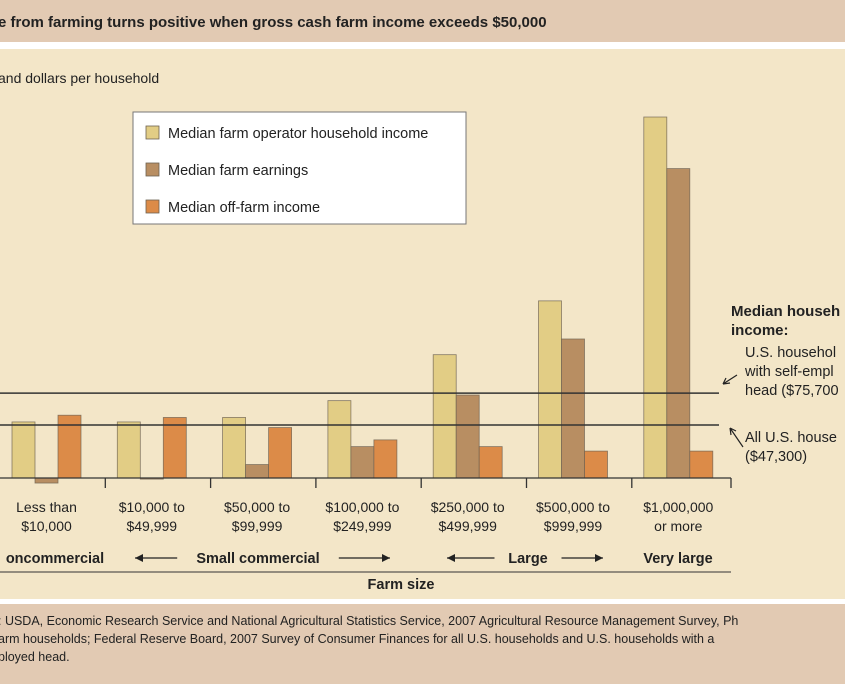 The height and width of the screenshot is (689, 845). Describe the element at coordinates (257, 507) in the screenshot. I see `x-tick-label: $50,000 to` at that location.